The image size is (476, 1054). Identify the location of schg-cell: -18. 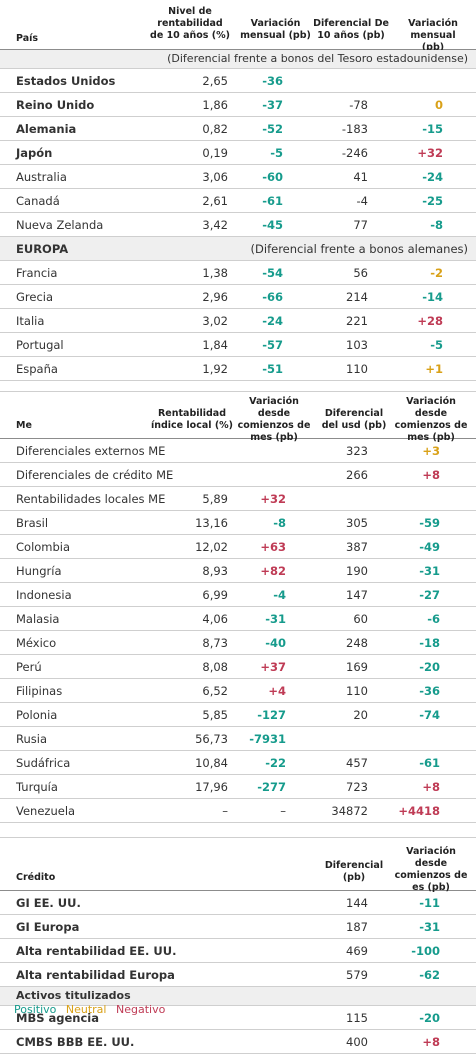
(429, 643).